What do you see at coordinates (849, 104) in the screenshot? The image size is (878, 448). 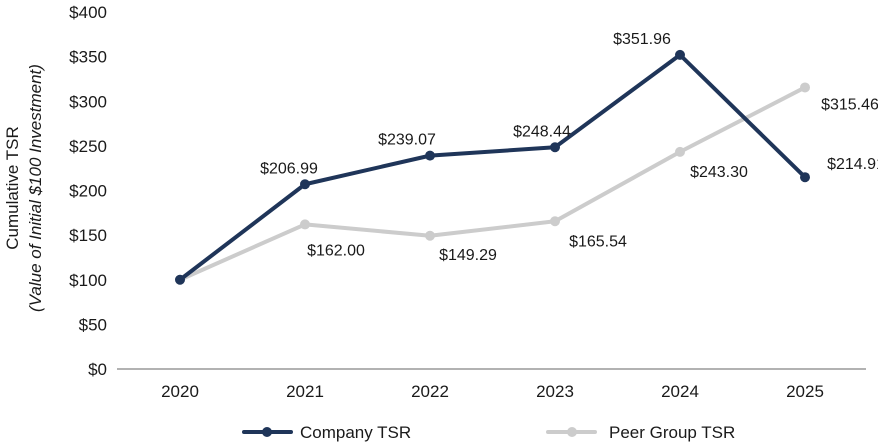 I see `peer-group-tsr-data-label: $315.46` at bounding box center [849, 104].